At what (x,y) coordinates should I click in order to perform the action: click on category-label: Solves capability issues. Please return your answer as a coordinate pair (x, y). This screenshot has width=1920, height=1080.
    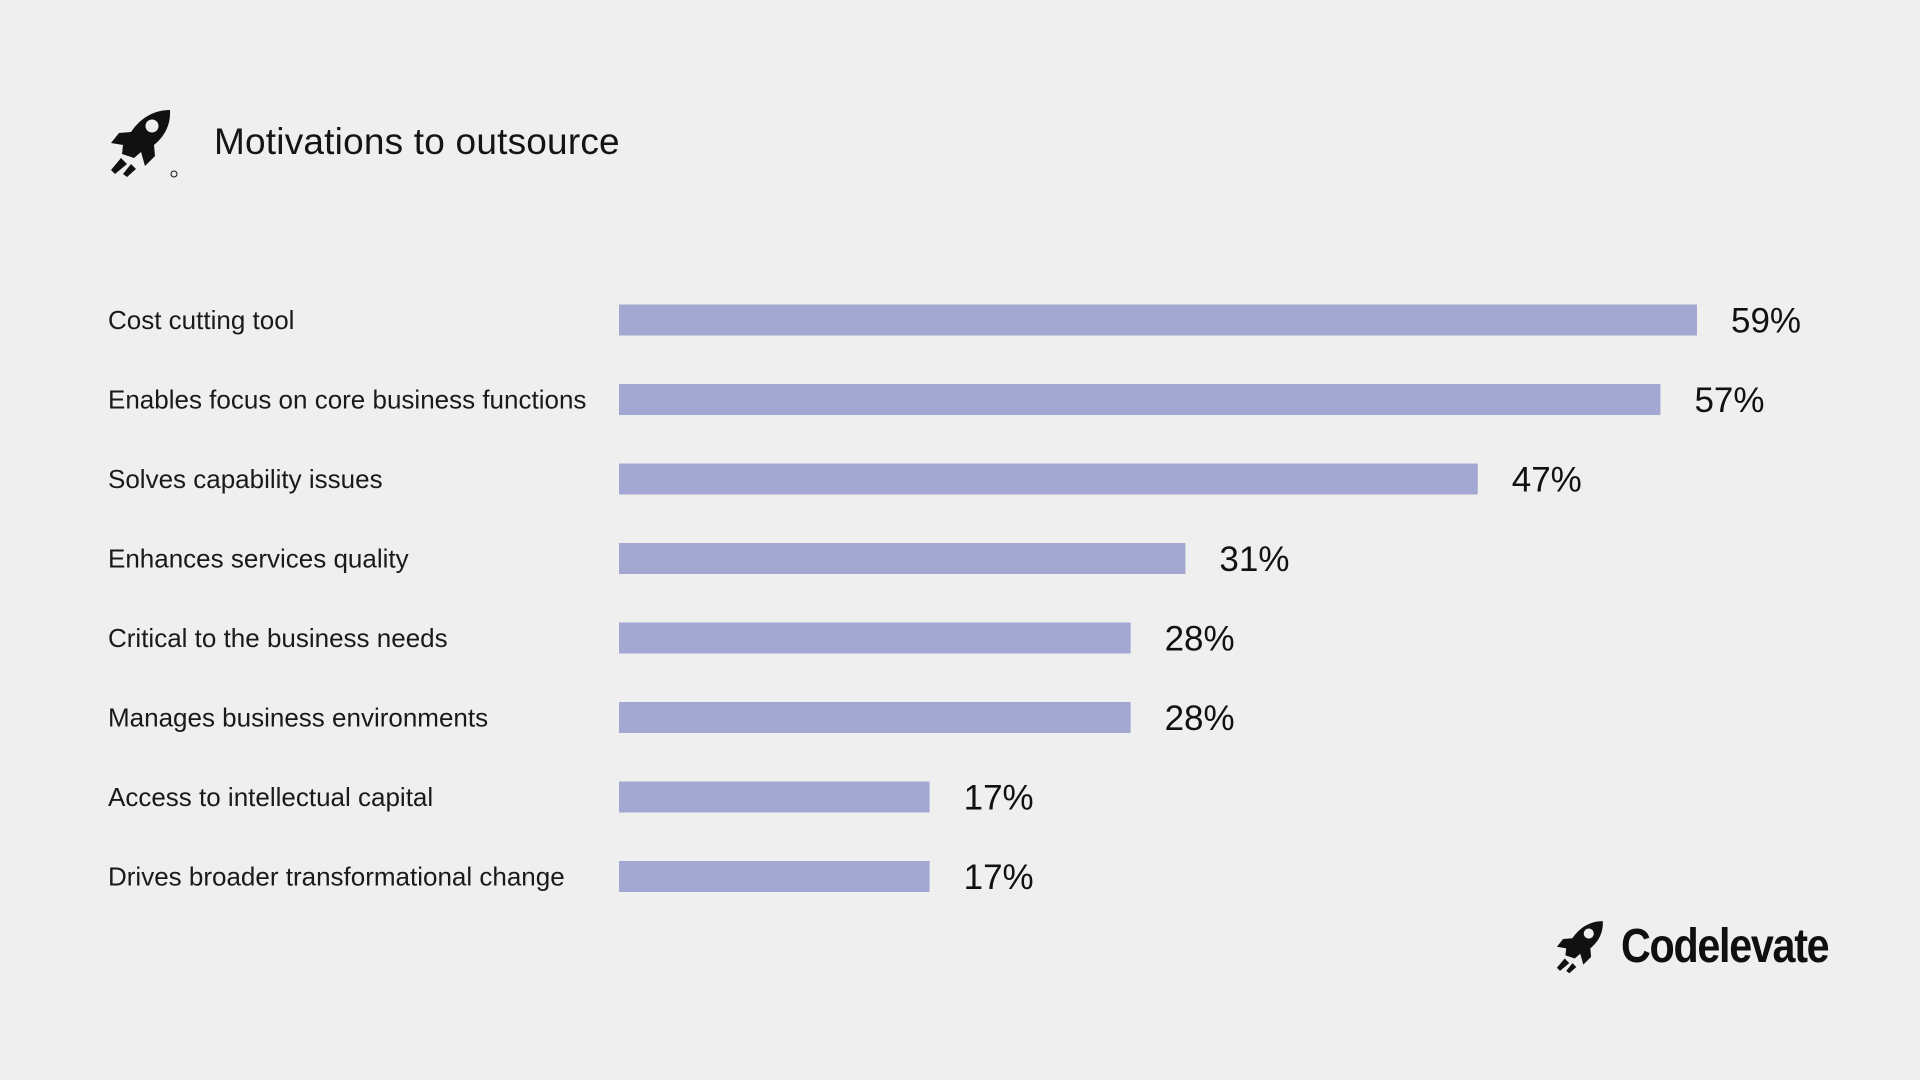
    Looking at the image, I should click on (245, 479).